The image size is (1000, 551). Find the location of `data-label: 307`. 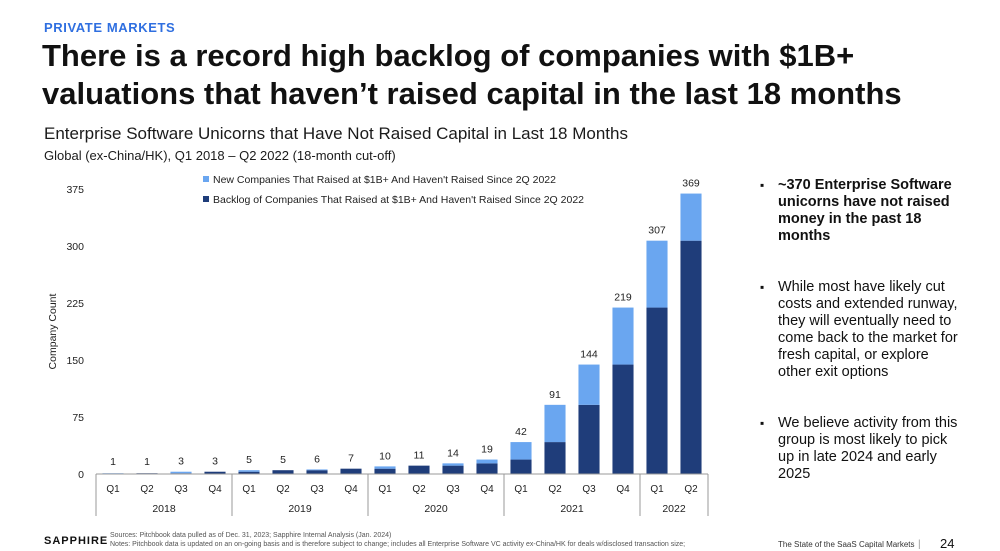

data-label: 307 is located at coordinates (657, 231).